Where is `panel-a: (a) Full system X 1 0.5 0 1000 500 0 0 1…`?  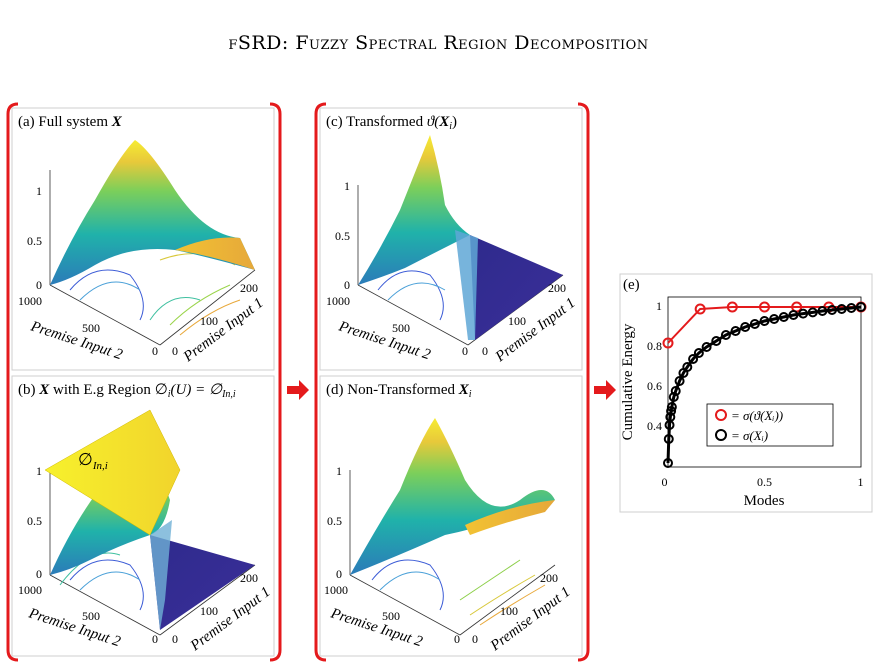 panel-a: (a) Full system X 1 0.5 0 1000 500 0 0 1… is located at coordinates (142, 240).